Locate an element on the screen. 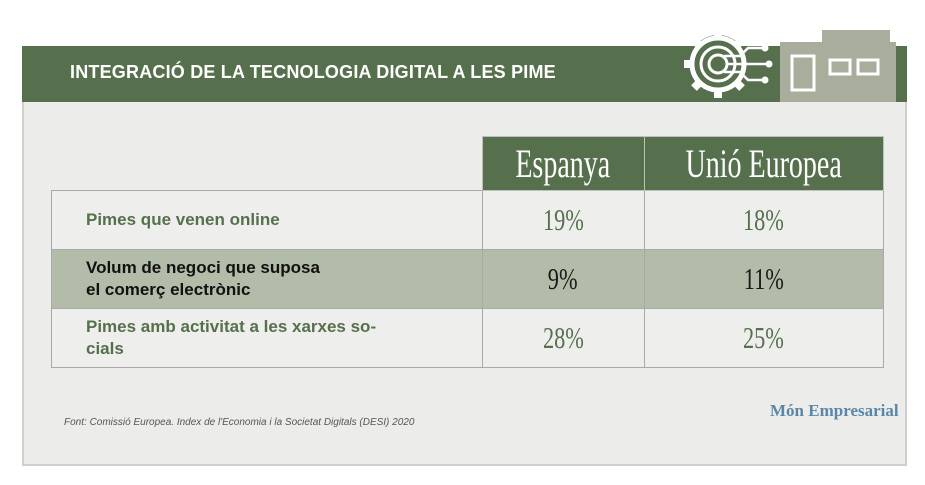 This screenshot has width=925, height=485. cell-value: 28% is located at coordinates (563, 337).